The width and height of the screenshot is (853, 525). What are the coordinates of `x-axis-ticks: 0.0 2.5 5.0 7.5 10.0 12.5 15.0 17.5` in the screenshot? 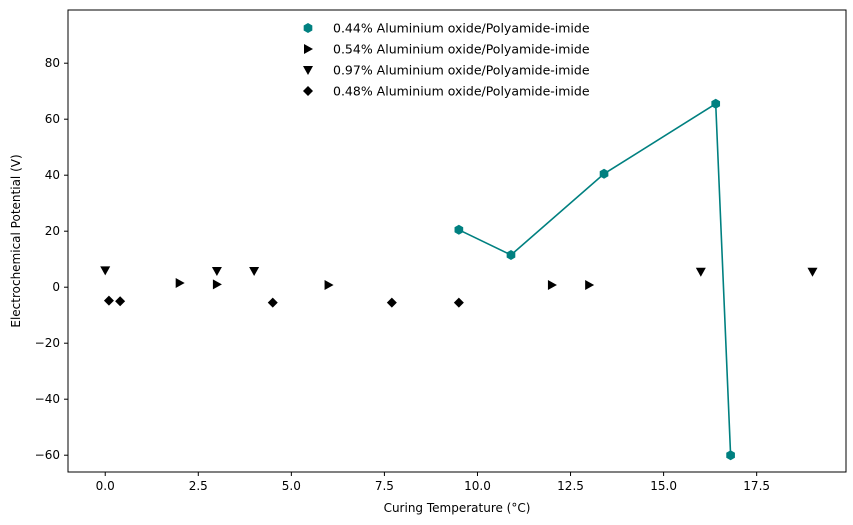 It's located at (433, 482).